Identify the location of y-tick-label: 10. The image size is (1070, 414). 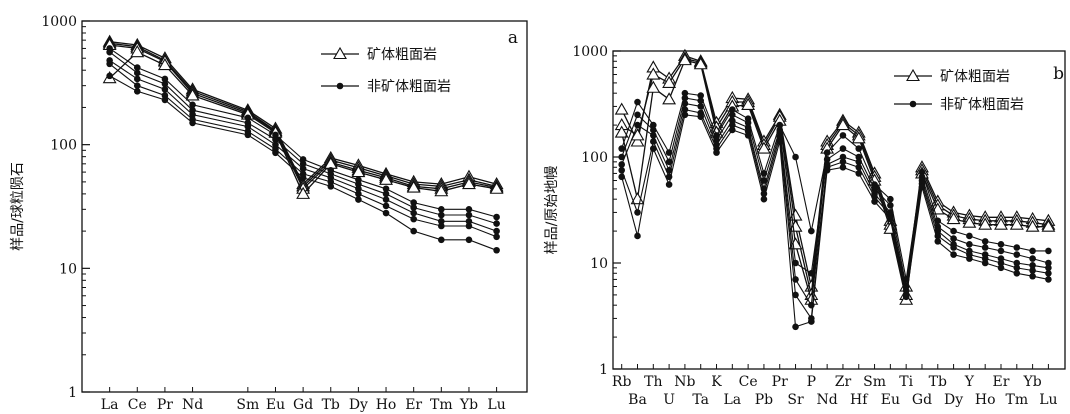
(68, 269).